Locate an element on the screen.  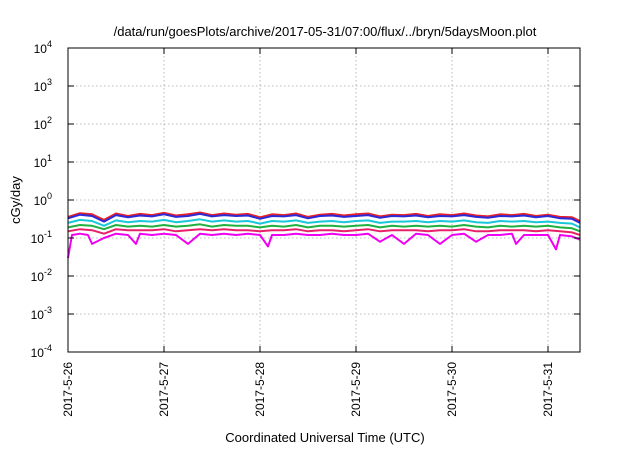
x-tick-label: 2017-5-27 is located at coordinates (164, 389).